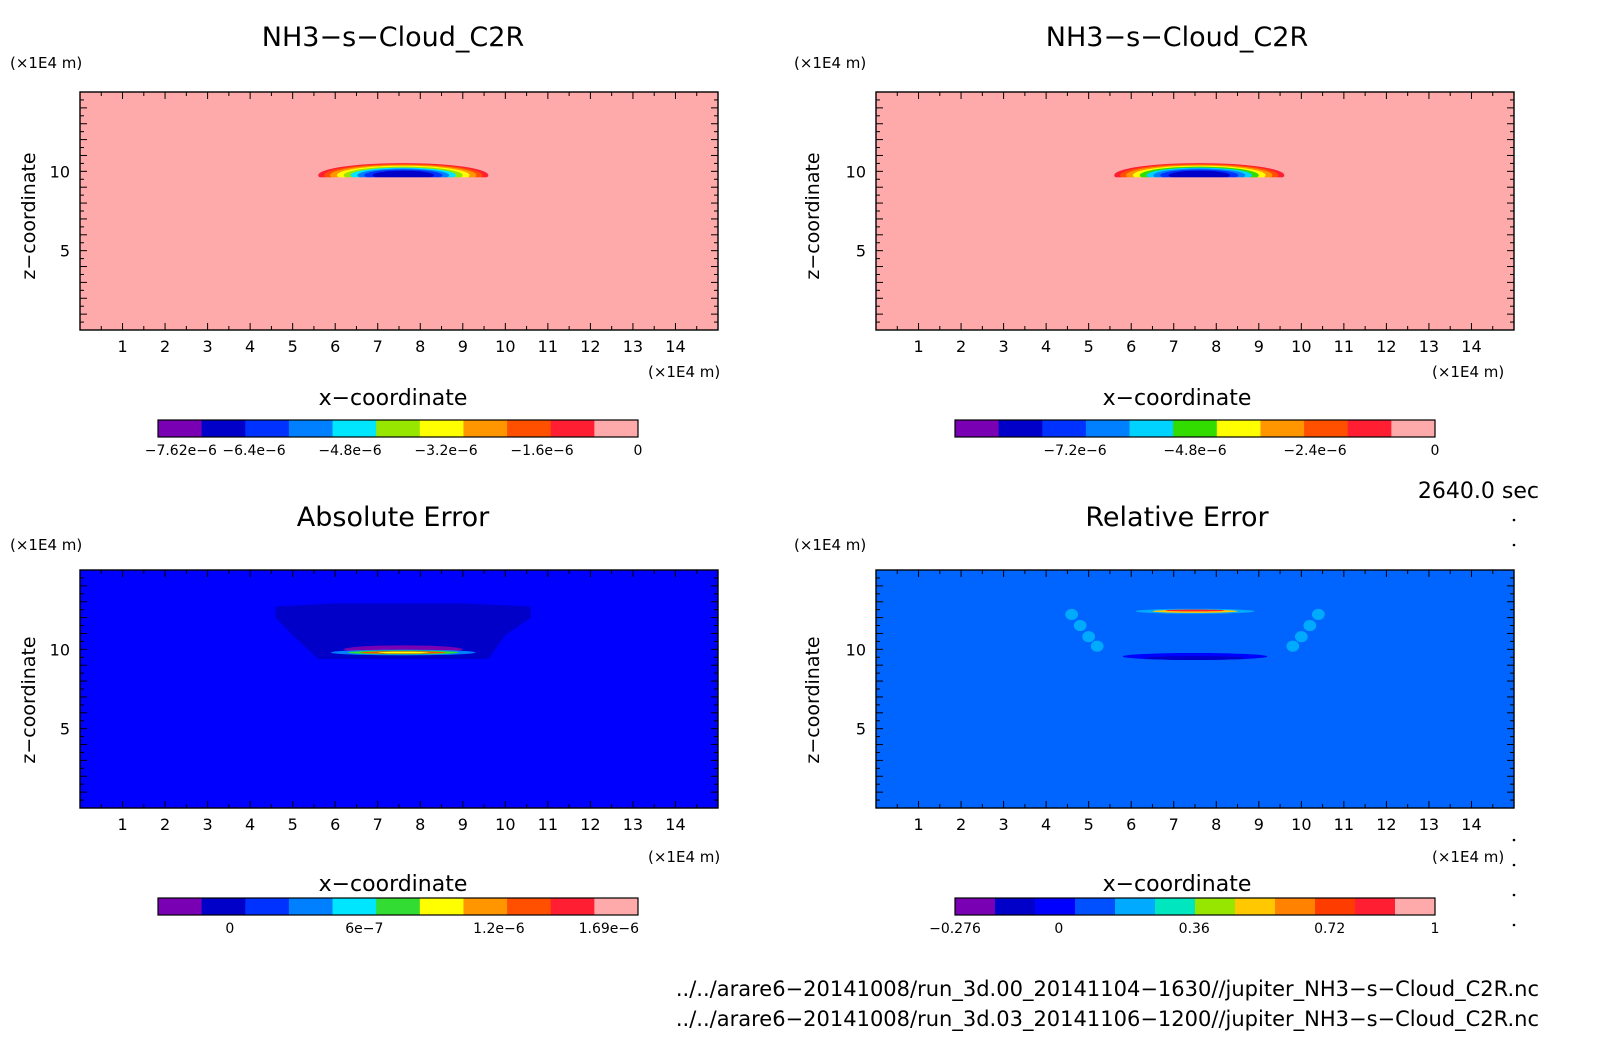  I want to click on colorbar-tick-label: −7.2e−6, so click(1074, 451).